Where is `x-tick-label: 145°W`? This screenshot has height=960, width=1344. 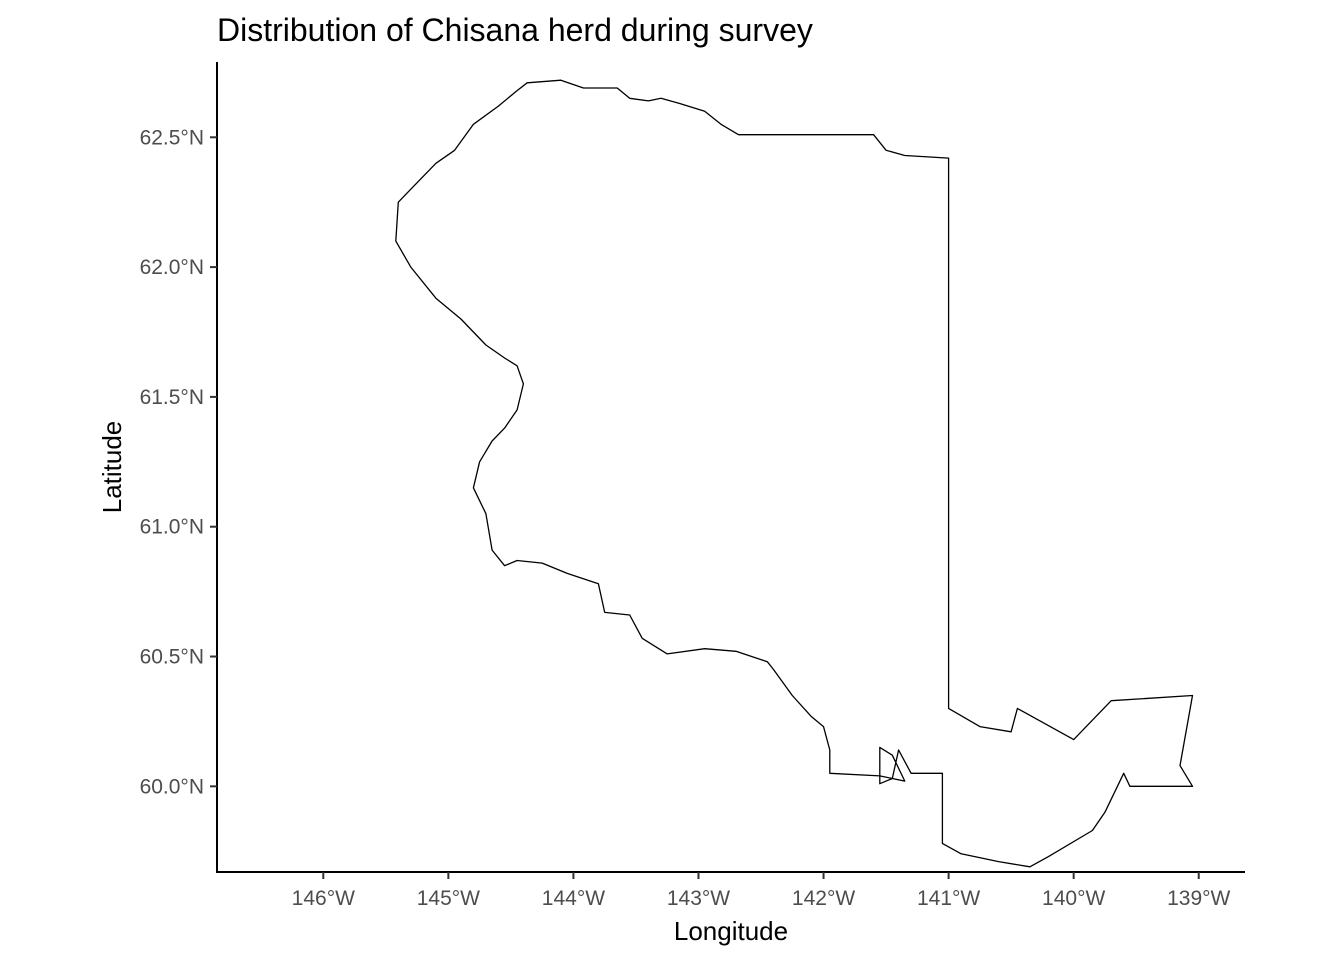
x-tick-label: 145°W is located at coordinates (448, 898).